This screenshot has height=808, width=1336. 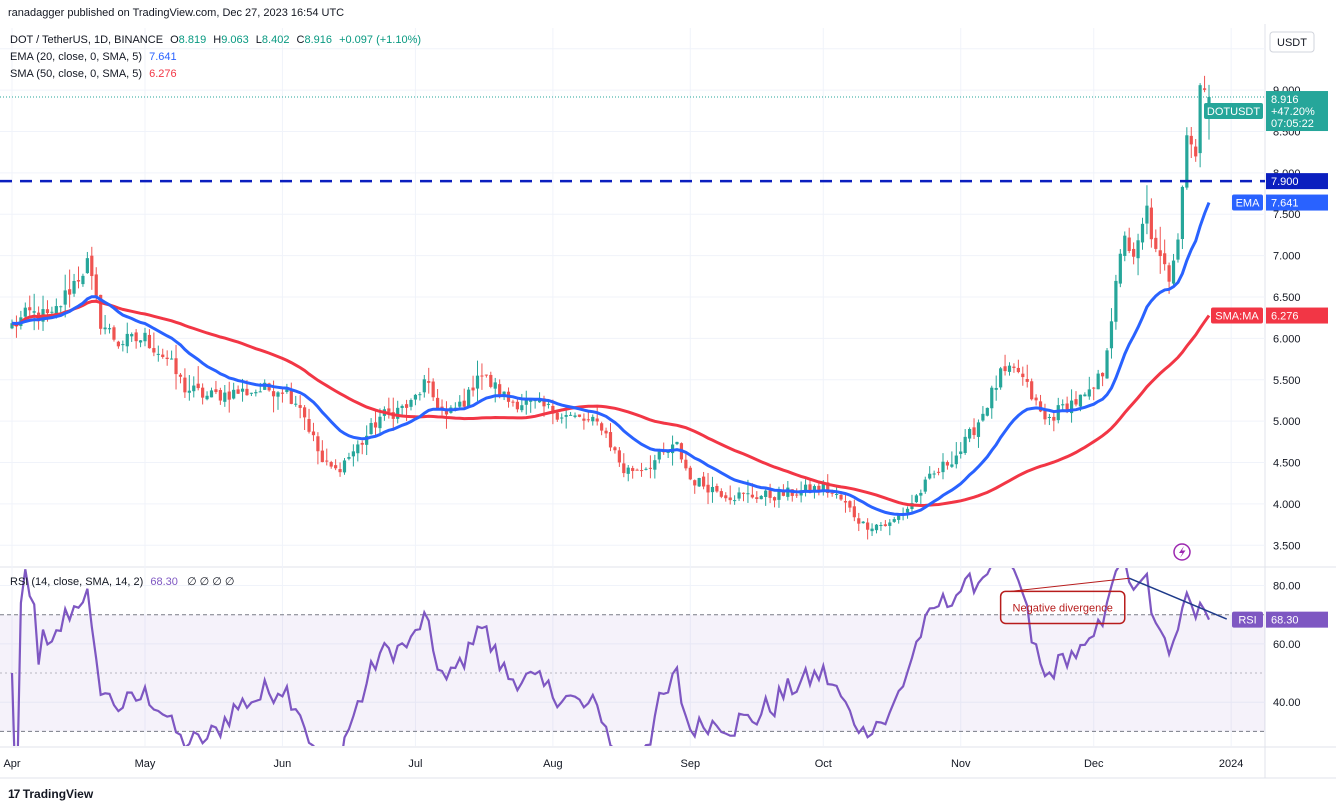 I want to click on sma-badge-label-box, so click(x=1237, y=315).